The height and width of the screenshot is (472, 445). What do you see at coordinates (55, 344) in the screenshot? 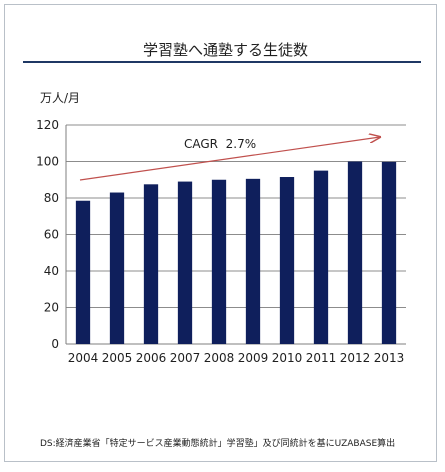
I see `y-tick-label: 0` at bounding box center [55, 344].